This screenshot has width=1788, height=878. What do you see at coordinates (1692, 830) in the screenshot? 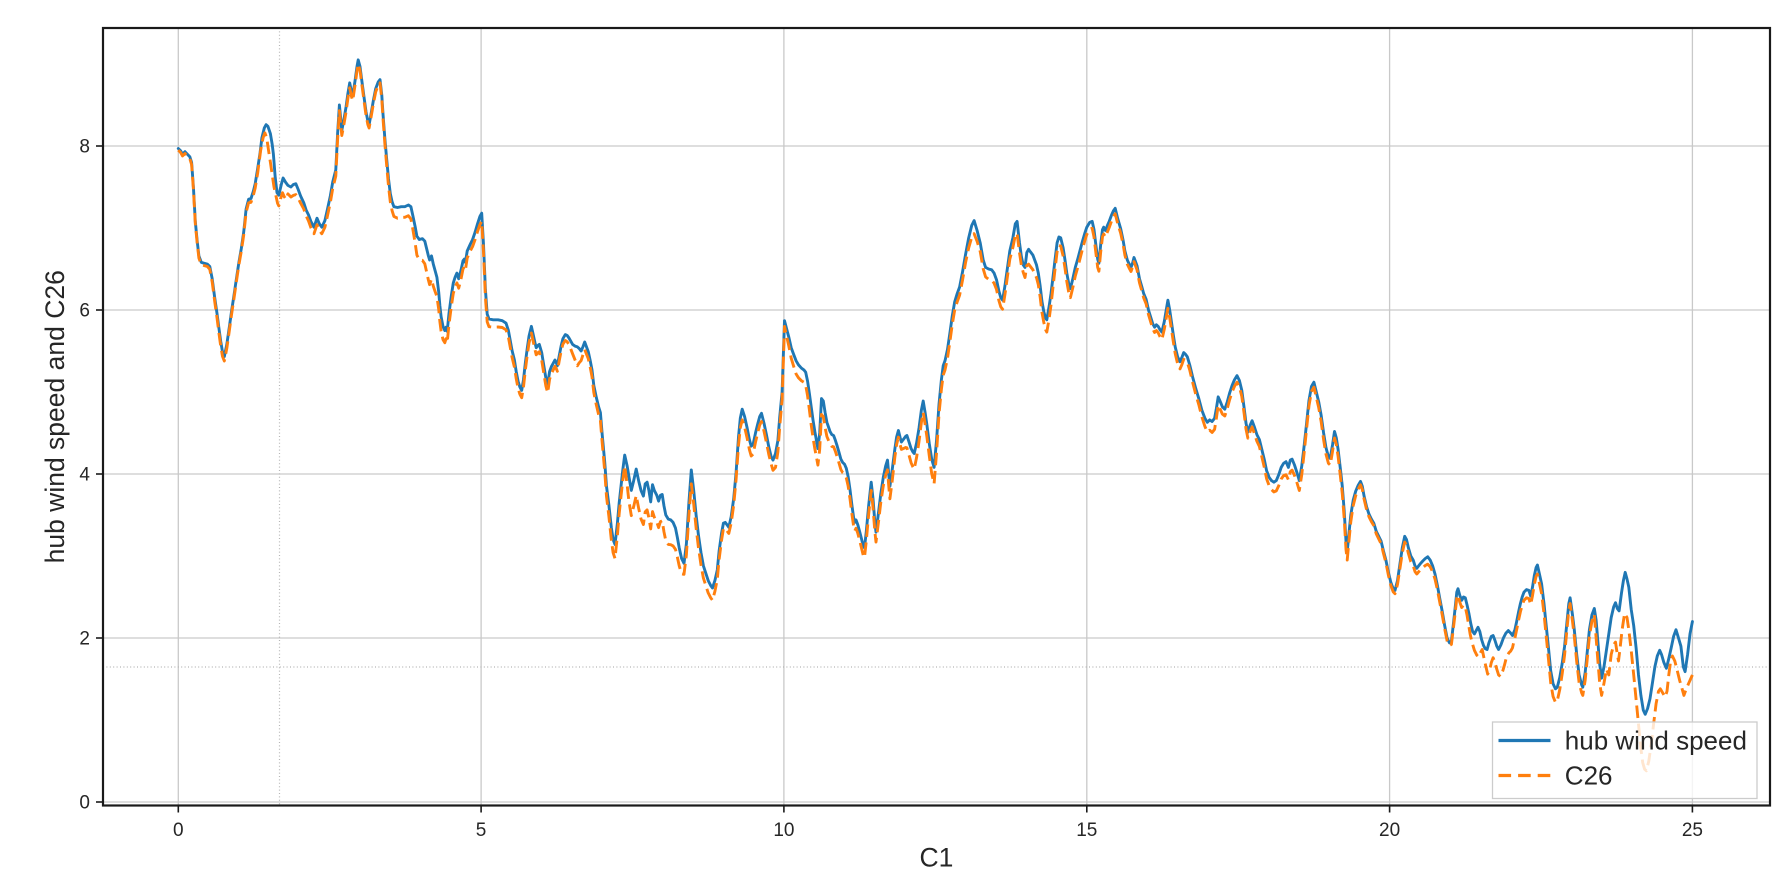
I see `svg-text: 25` at bounding box center [1692, 830].